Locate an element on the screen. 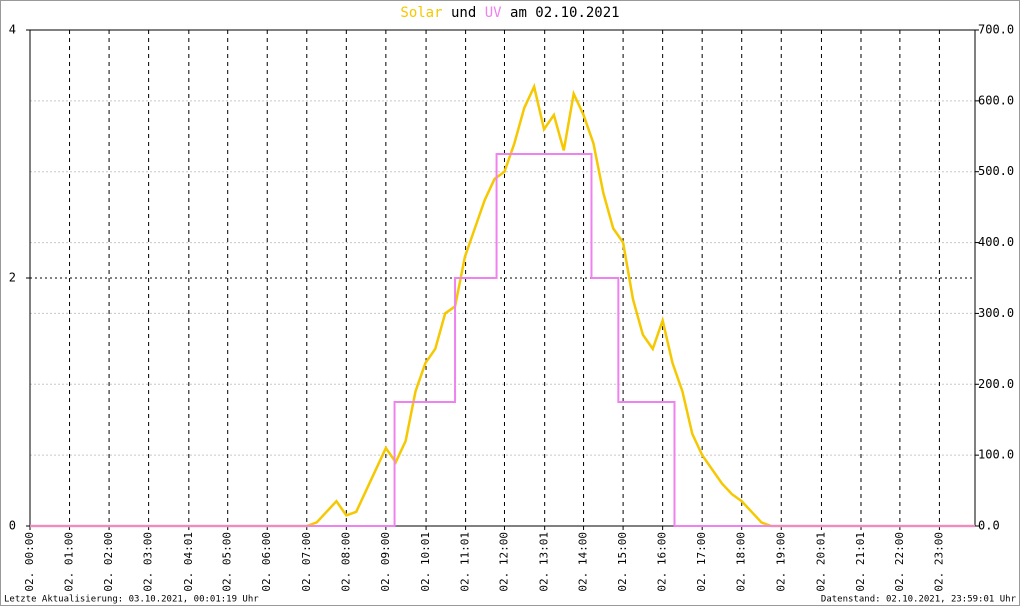 The height and width of the screenshot is (606, 1020). x-tick-label: 02. 15:00 is located at coordinates (622, 562).